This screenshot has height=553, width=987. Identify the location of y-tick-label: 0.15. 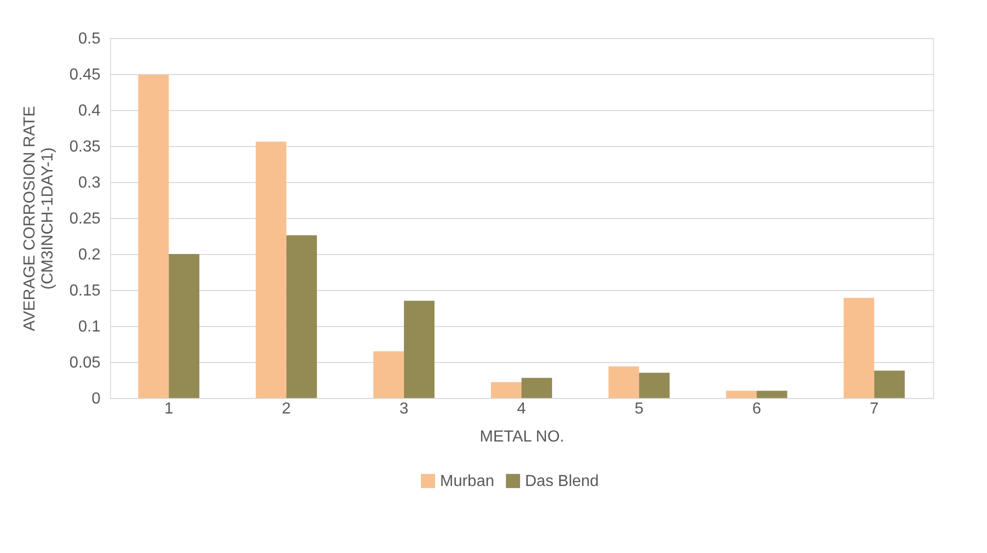
(85, 291).